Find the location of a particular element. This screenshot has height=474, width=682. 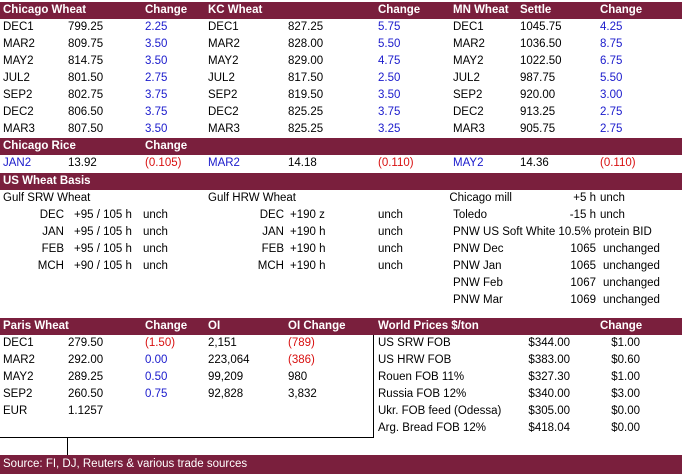

paris-oi: 2,151 is located at coordinates (222, 343).